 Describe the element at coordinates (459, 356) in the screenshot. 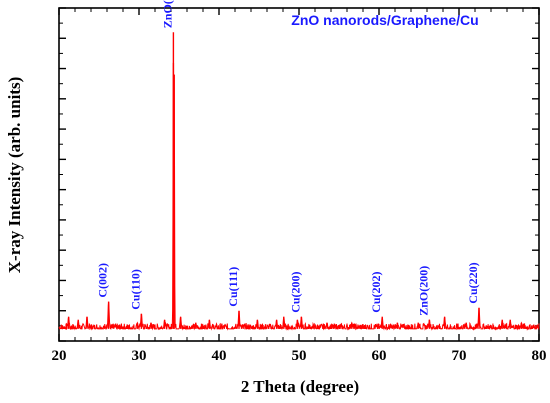

I see `x-tick-label: 70` at that location.